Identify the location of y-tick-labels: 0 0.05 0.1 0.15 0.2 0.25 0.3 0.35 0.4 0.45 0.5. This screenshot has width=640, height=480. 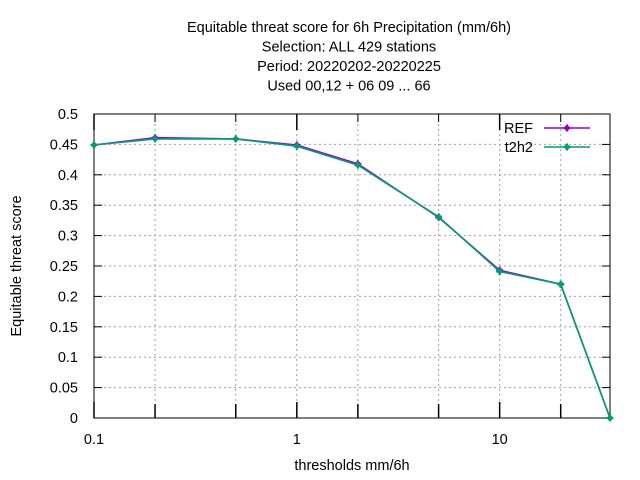
(64, 267).